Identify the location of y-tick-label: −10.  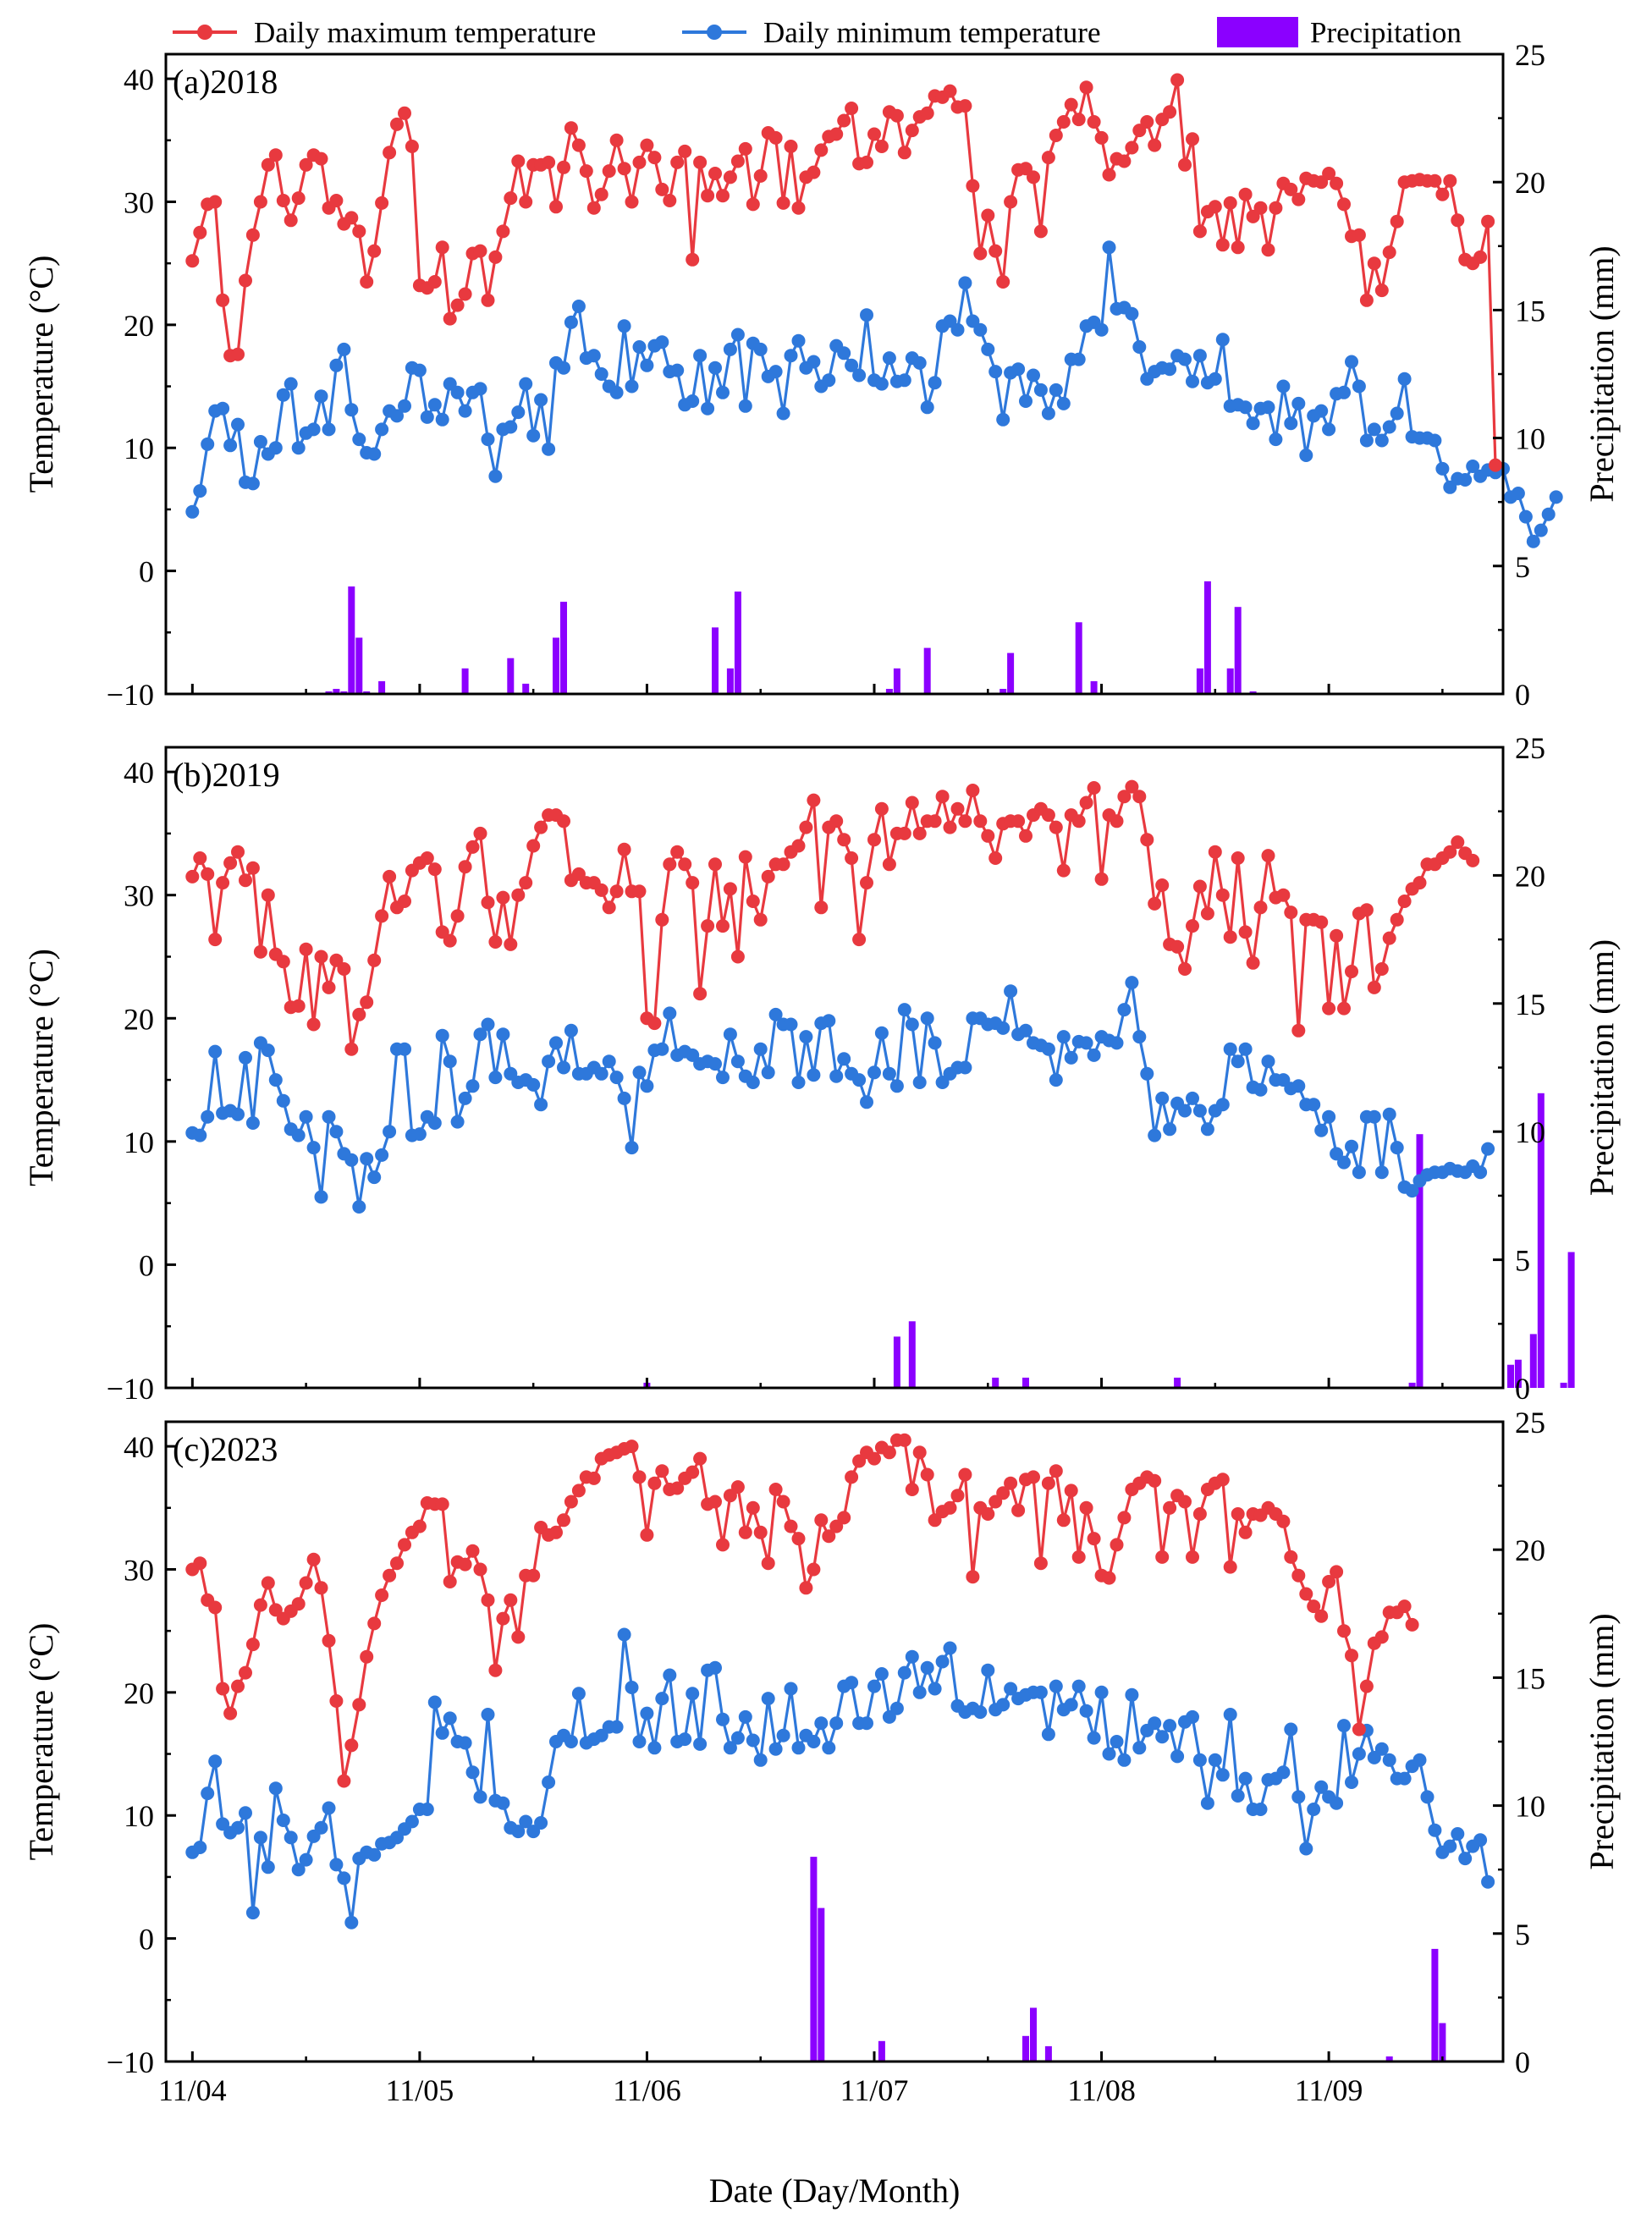
(130, 2062).